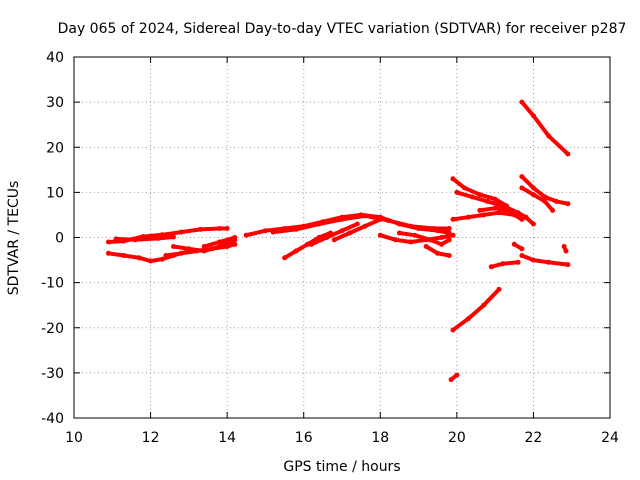 This screenshot has height=480, width=640. Describe the element at coordinates (151, 438) in the screenshot. I see `x-tick-label: 12` at that location.